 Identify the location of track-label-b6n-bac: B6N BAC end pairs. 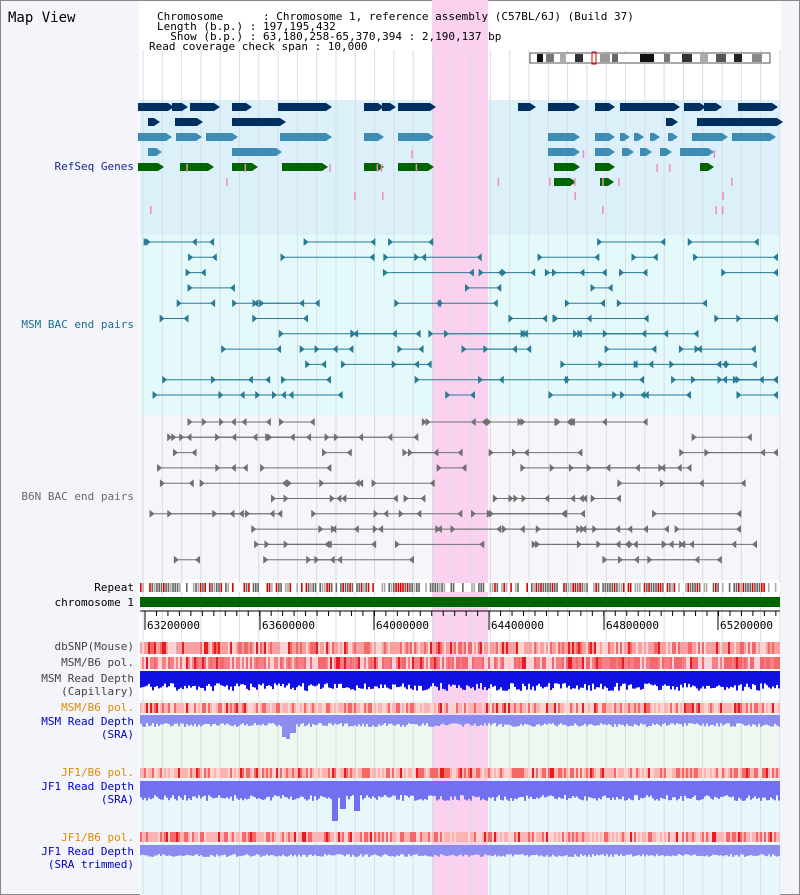
(77, 496).